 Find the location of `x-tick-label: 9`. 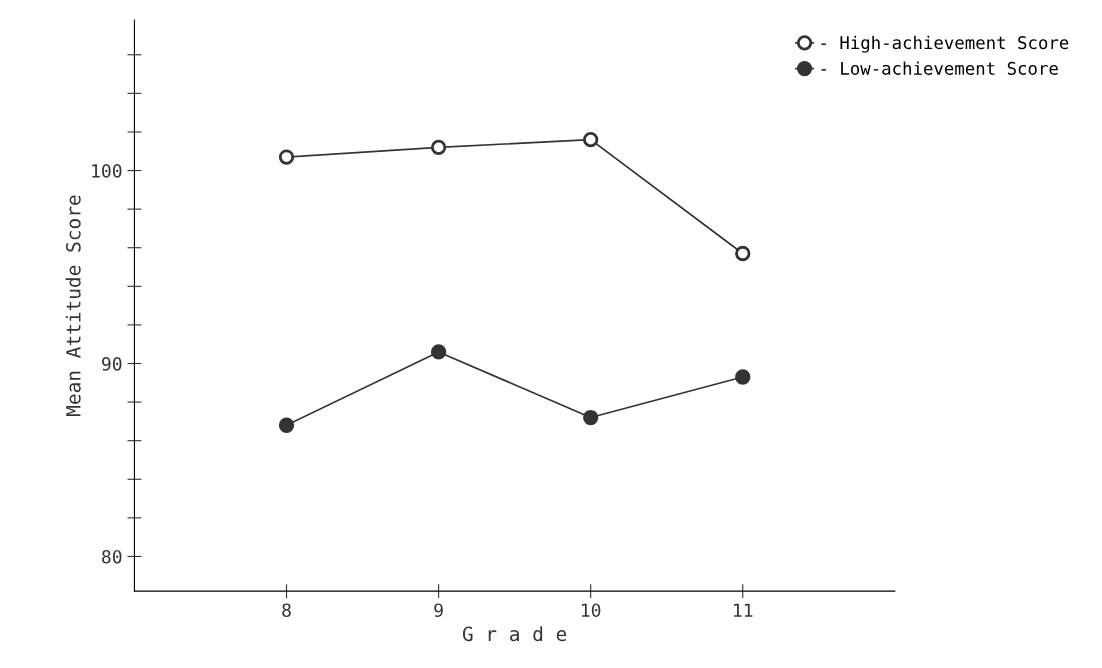

x-tick-label: 9 is located at coordinates (438, 610).